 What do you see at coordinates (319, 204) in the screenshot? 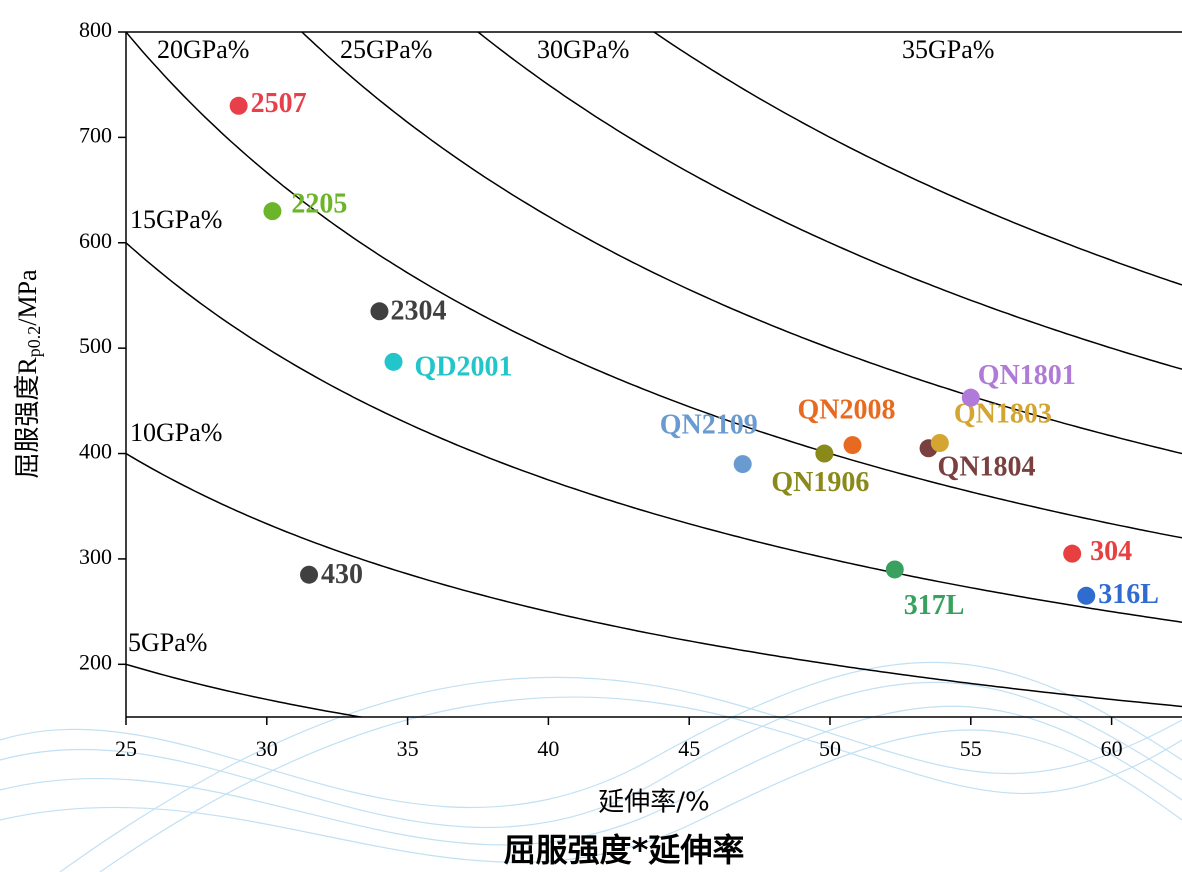
I see `point-label: 2205` at bounding box center [319, 204].